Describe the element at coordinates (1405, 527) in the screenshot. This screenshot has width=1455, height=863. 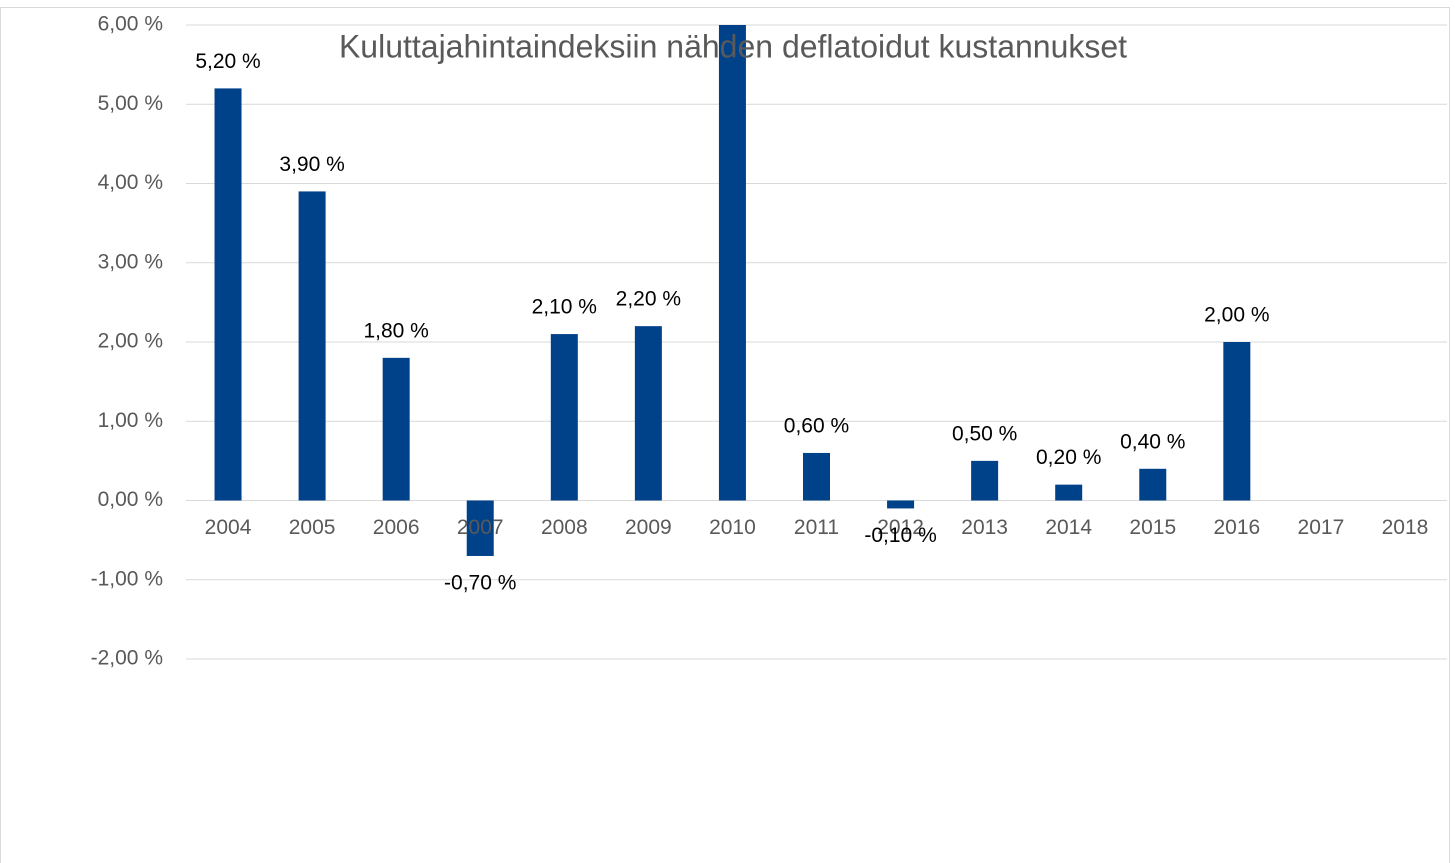
I see `x-tick-label: 2018` at that location.